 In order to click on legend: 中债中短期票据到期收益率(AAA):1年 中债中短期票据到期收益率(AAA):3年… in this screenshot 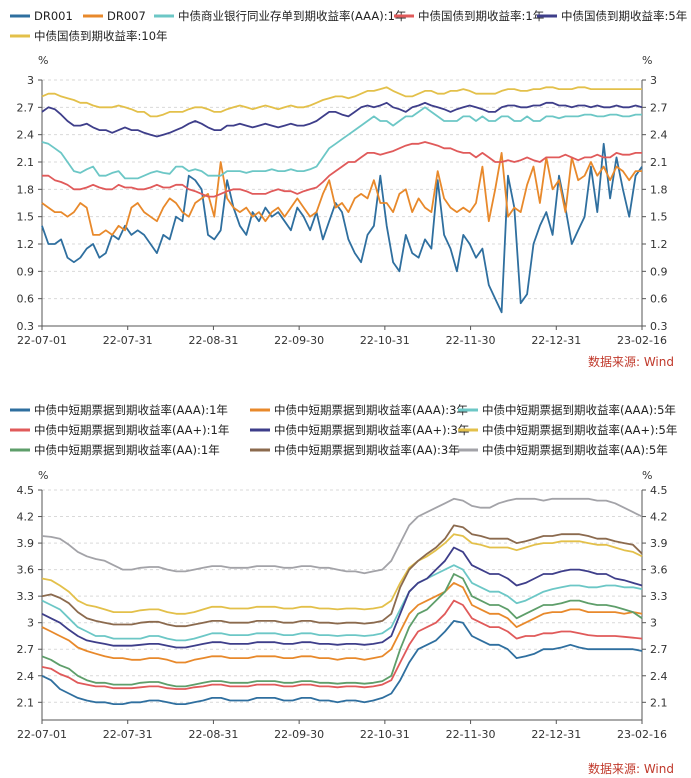, I will do `click(343, 430)`.